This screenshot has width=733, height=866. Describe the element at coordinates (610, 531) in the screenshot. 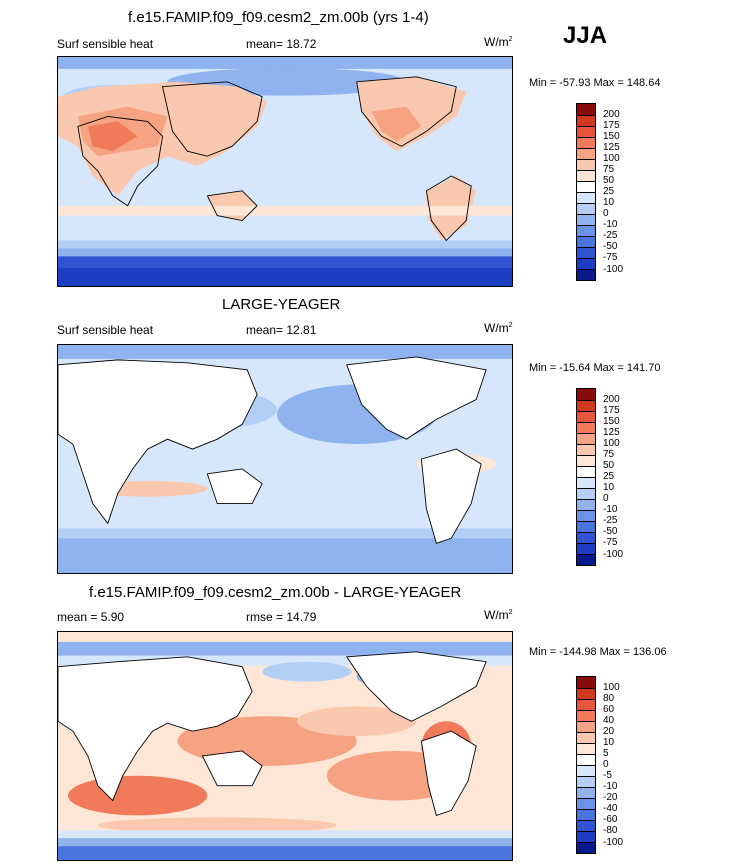

I see `panel2-cb-tick: -50` at that location.